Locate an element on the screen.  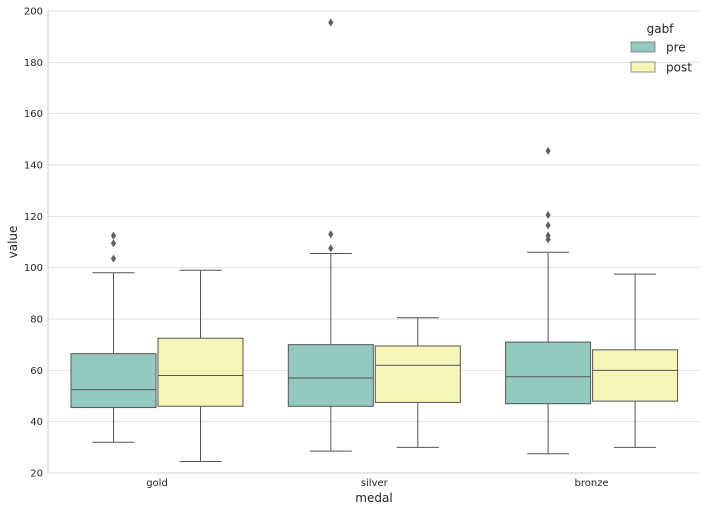
y-tick-label: 160 is located at coordinates (33, 114).